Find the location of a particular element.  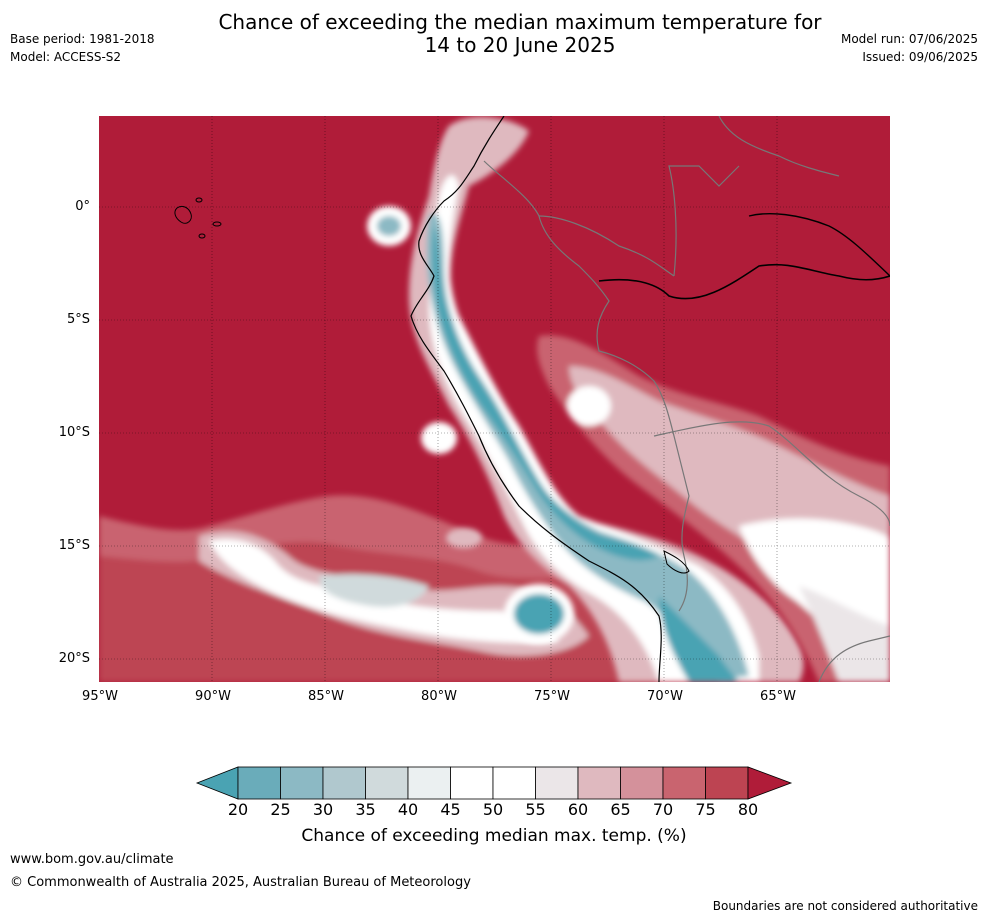

lat-label-15s: 15°S is located at coordinates (74, 545).